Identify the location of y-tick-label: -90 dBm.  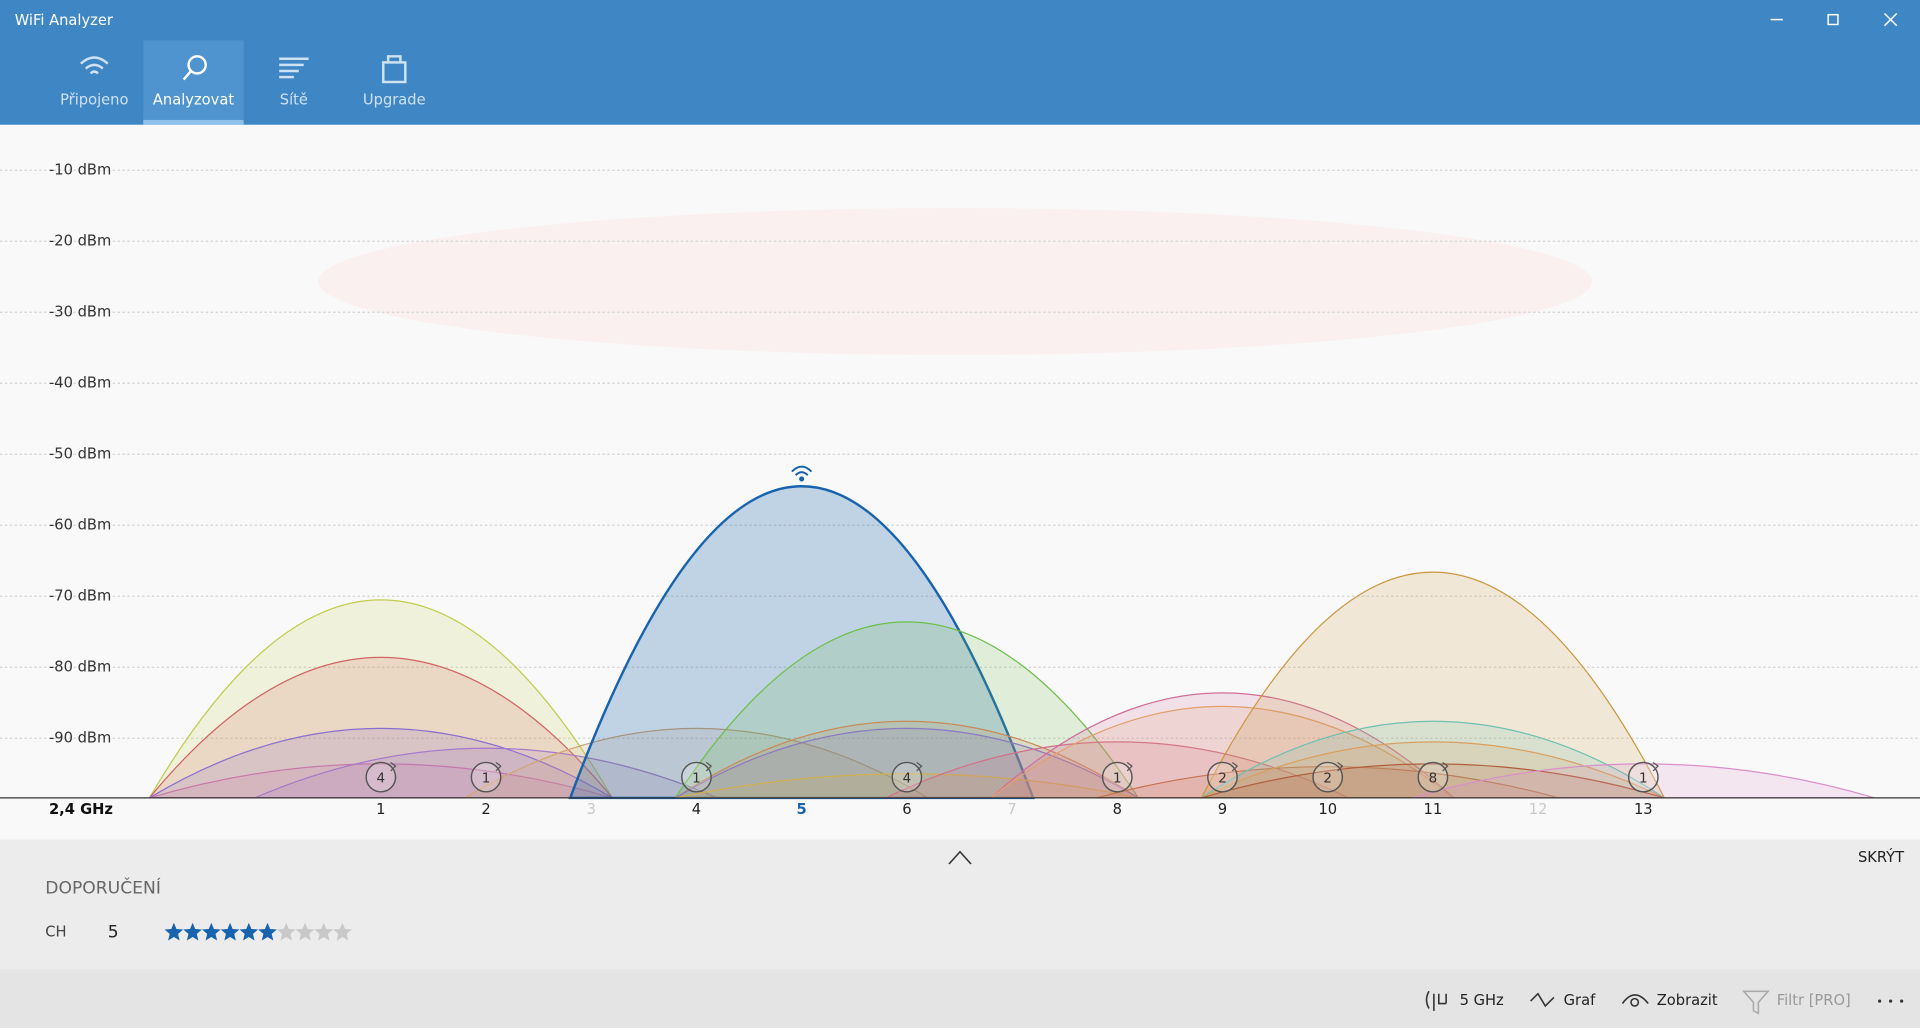
(80, 737).